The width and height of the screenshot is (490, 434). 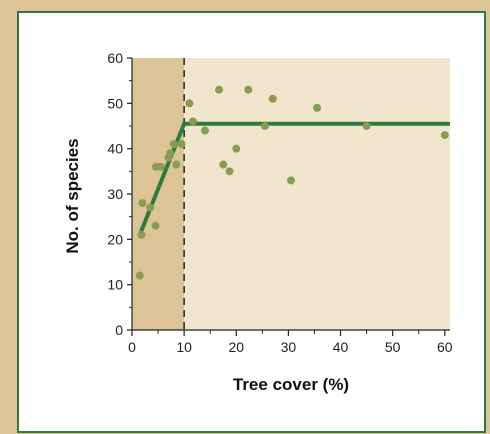 I want to click on x-tick-label: 10, so click(x=184, y=347).